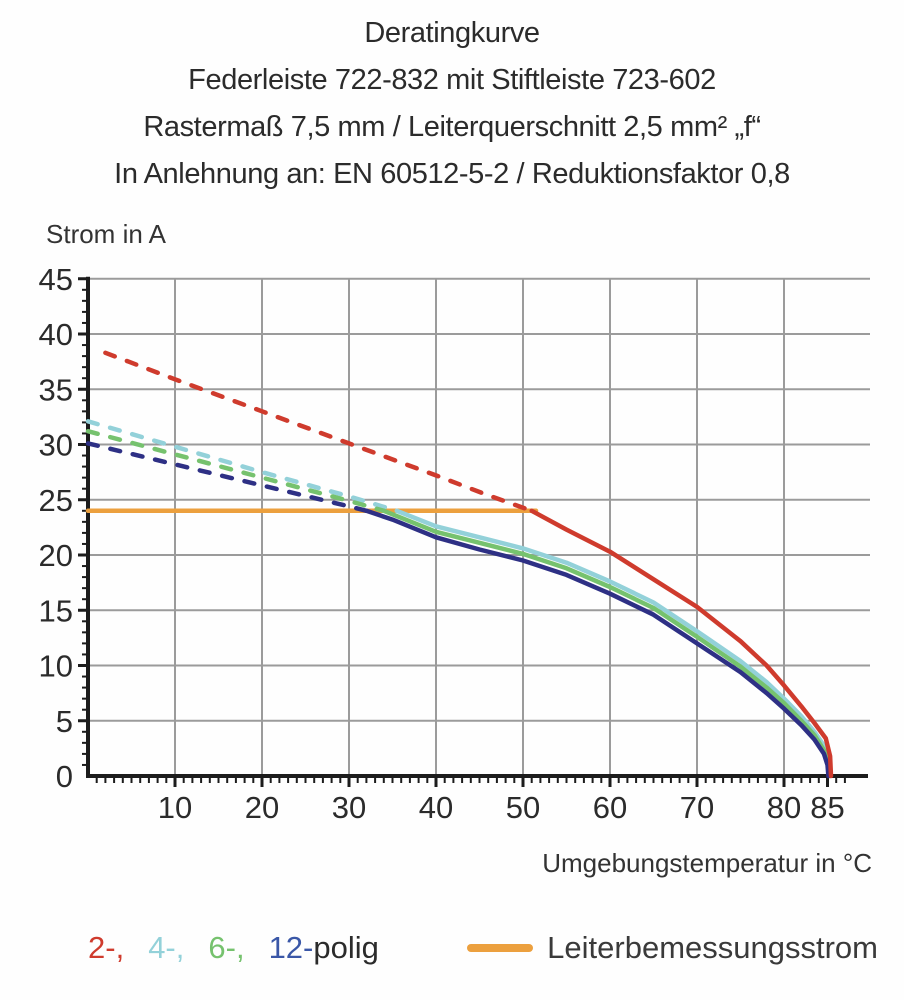 This screenshot has height=1000, width=904. I want to click on x-axis-label: Umgebungstemperatur in °C, so click(707, 863).